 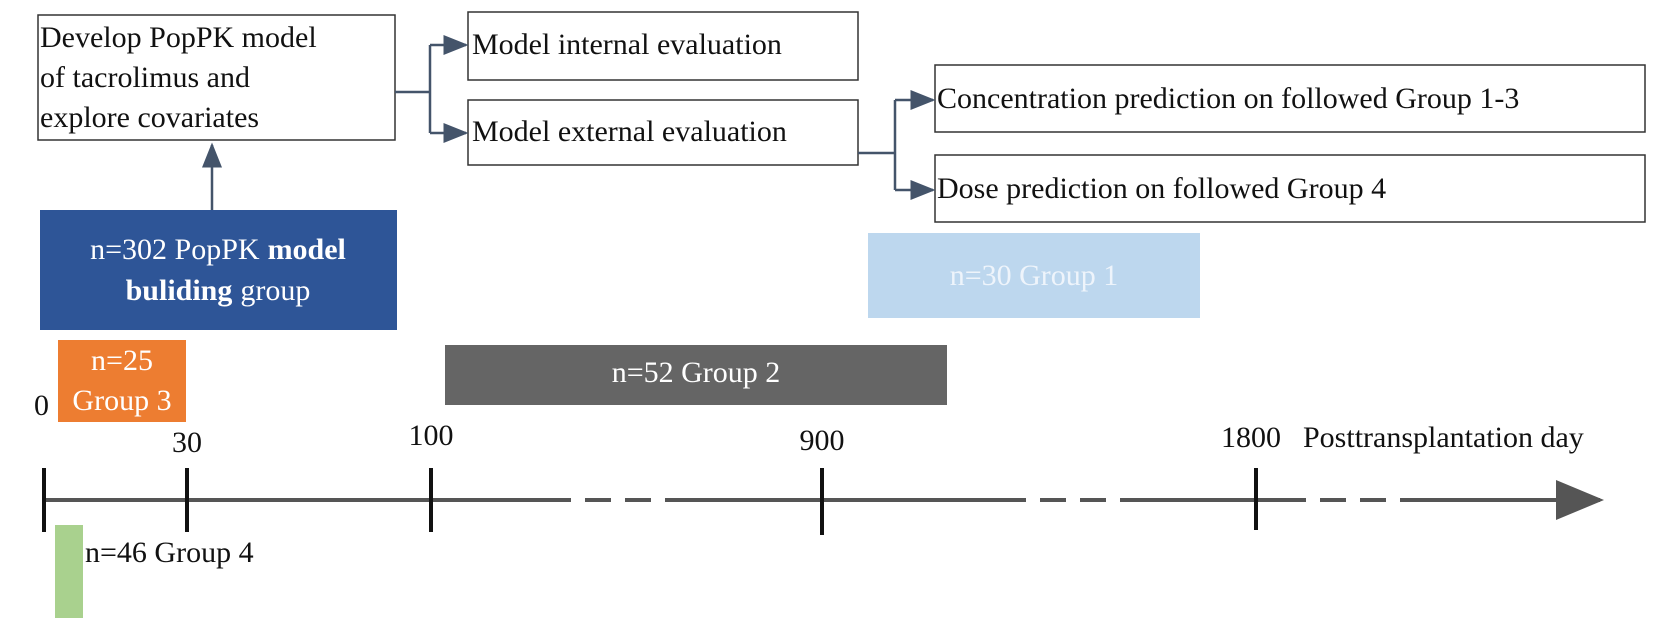 I want to click on dose-box, so click(x=1290, y=188).